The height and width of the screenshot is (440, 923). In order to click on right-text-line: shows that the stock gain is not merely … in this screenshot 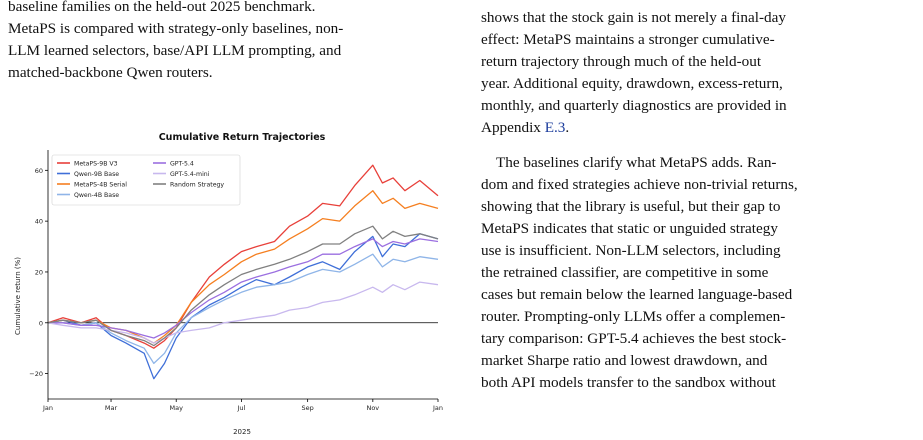, I will do `click(633, 17)`.